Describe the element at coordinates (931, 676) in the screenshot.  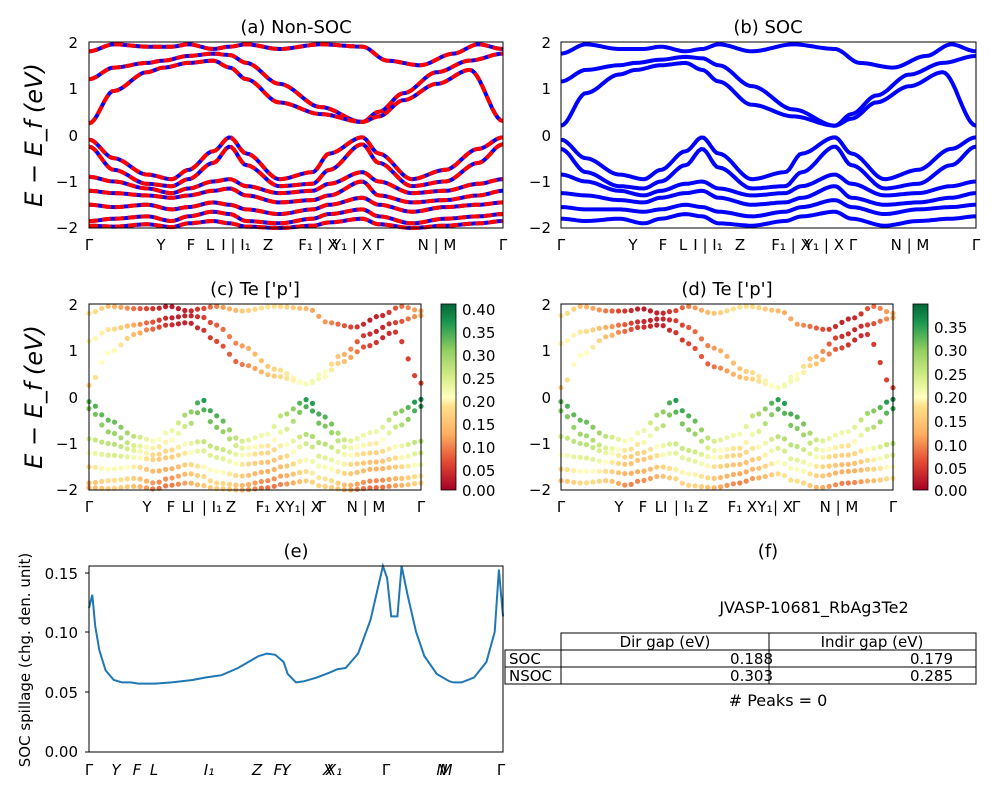
I see `table-cell: 0.285` at that location.